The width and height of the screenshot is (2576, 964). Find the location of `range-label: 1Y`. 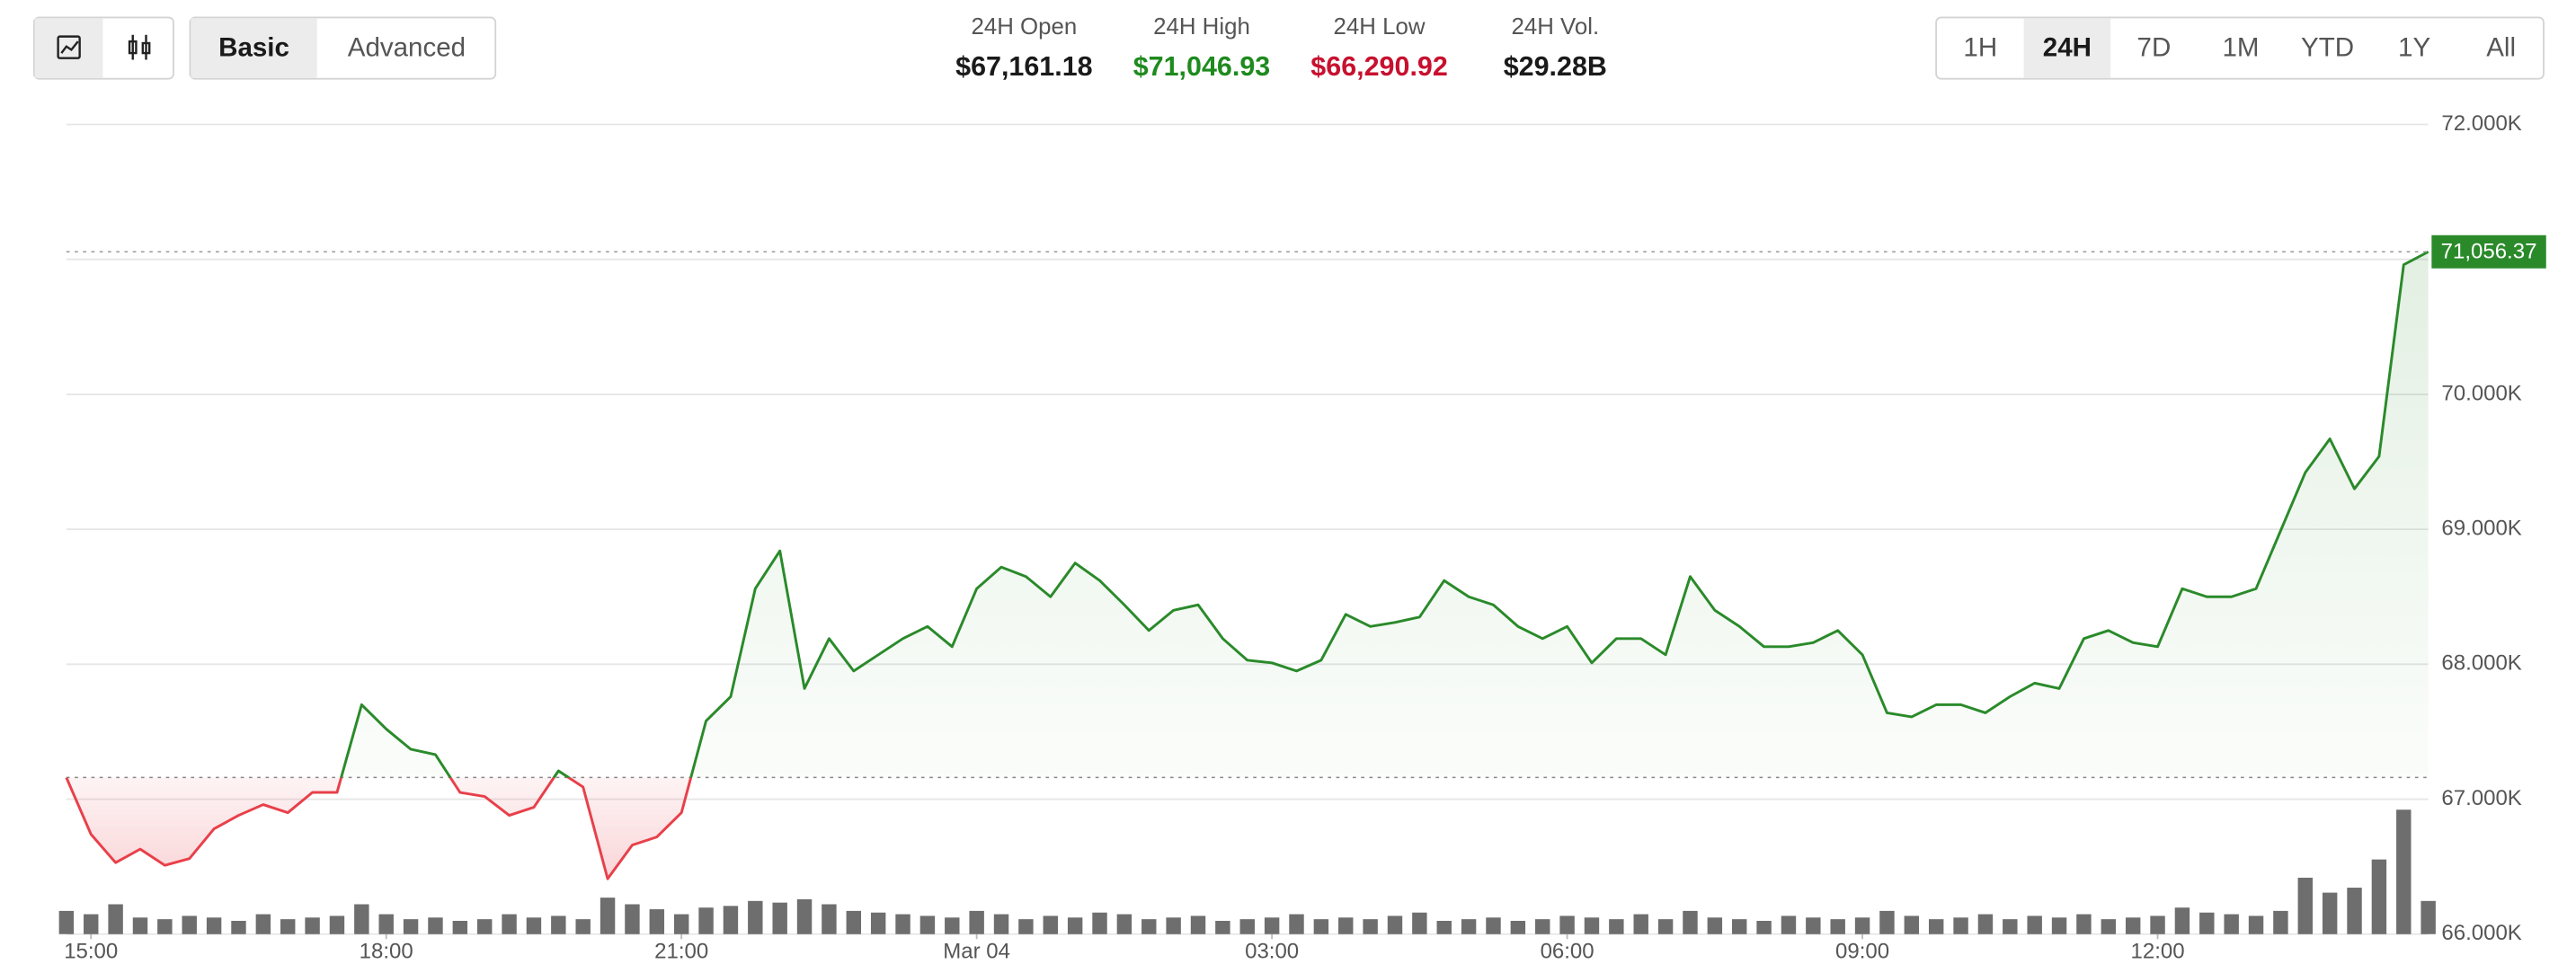

range-label: 1Y is located at coordinates (2414, 47).